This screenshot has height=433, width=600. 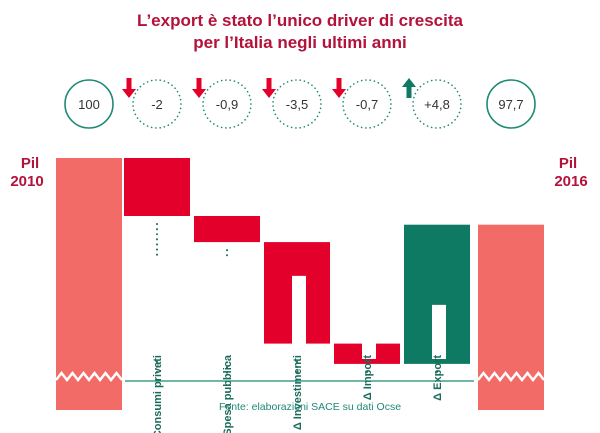 I want to click on value-label: 97,7, so click(x=510, y=104).